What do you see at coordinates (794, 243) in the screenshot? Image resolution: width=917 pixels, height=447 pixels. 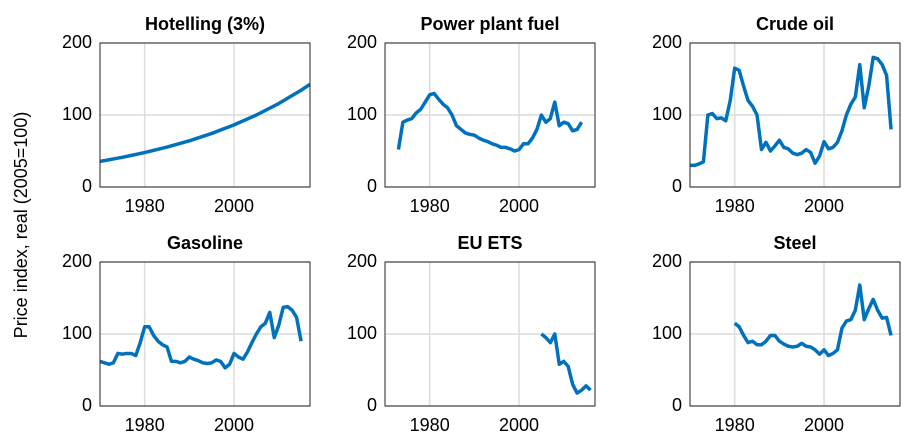 I see `subplot-title: Steel` at bounding box center [794, 243].